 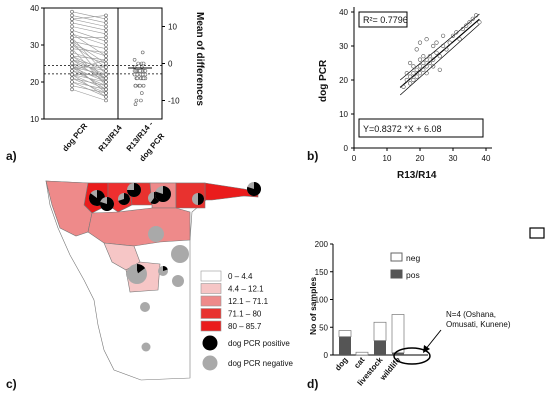 I want to click on map-sample-circles, so click(x=175, y=267).